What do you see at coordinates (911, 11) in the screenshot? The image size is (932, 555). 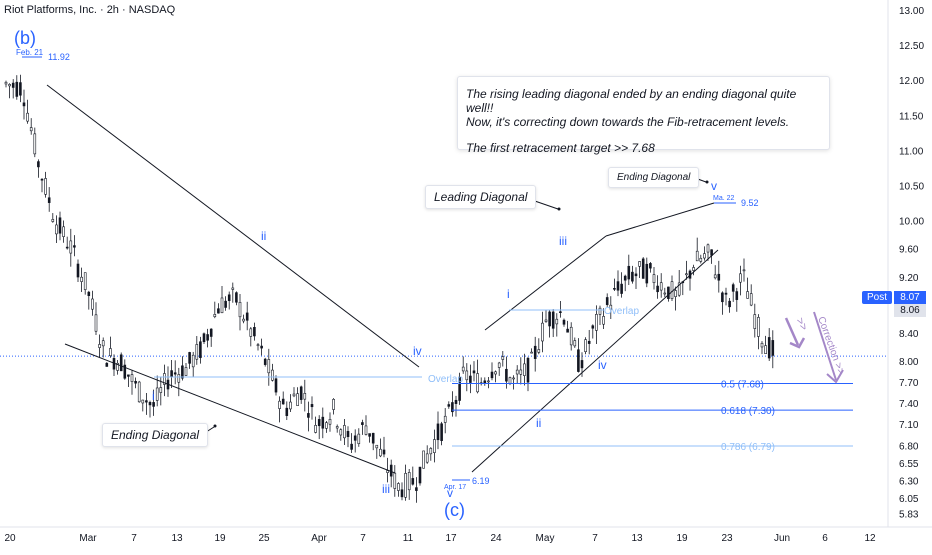 I see `y-tick-label: 13.00` at bounding box center [911, 11].